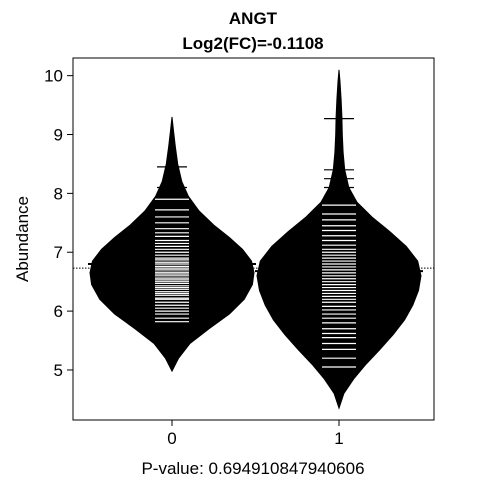 This screenshot has height=480, width=480. I want to click on chart-subtitle: Log2(FC)=-0.1108, so click(252, 43).